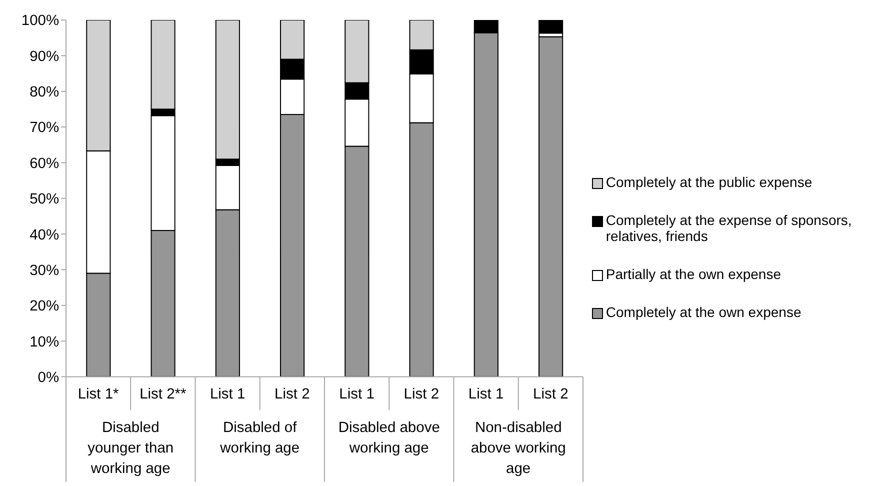  I want to click on x-tick-label: List 2**, so click(163, 394).